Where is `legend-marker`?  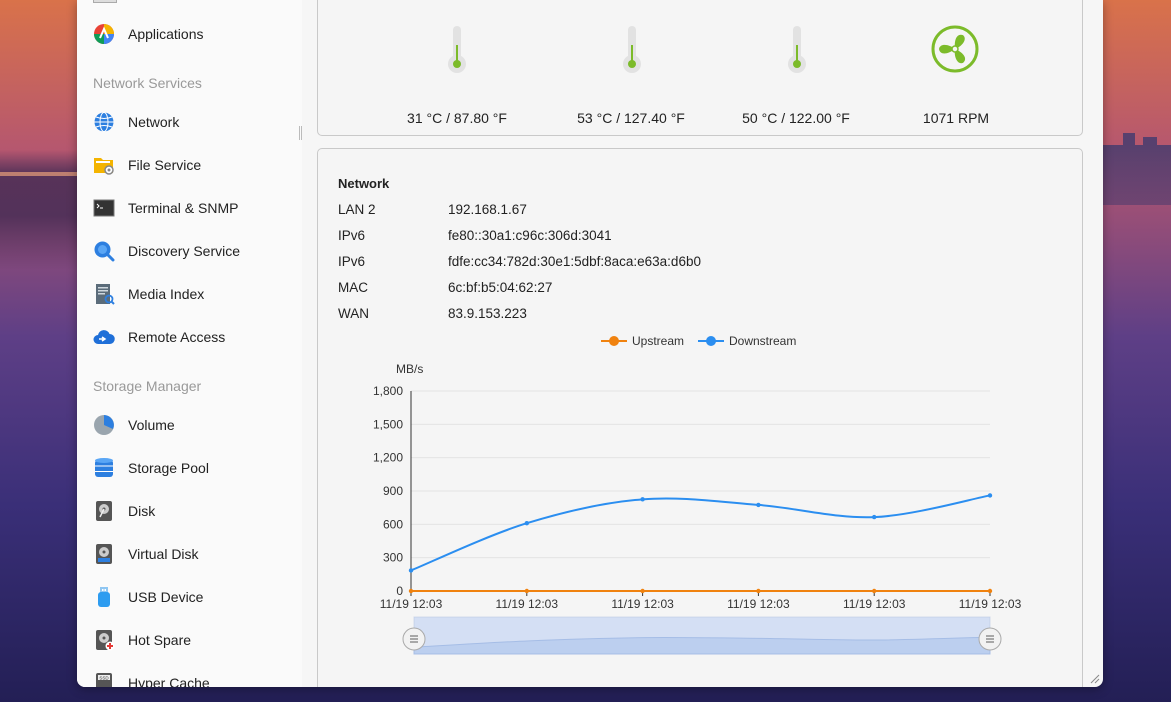 legend-marker is located at coordinates (614, 341).